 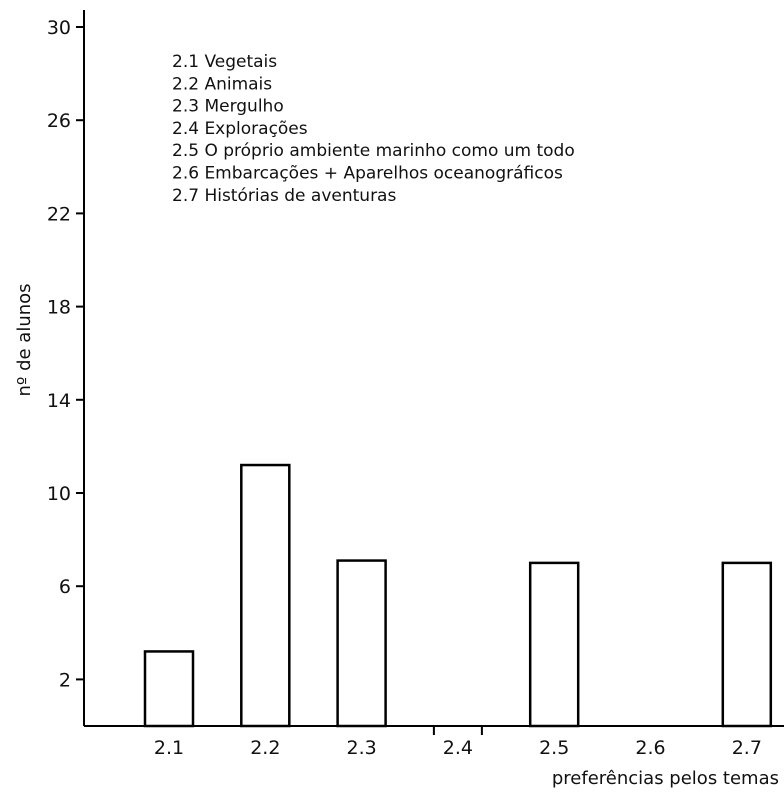 What do you see at coordinates (665, 778) in the screenshot?
I see `x-axis-title: preferências pelos temas` at bounding box center [665, 778].